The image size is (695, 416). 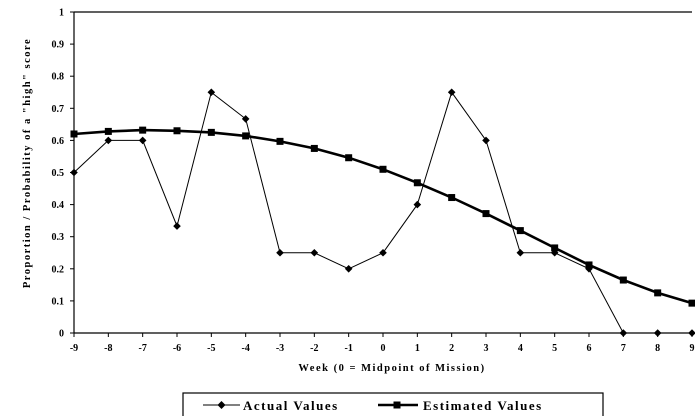 I want to click on x-tick-label: -1, so click(x=348, y=348).